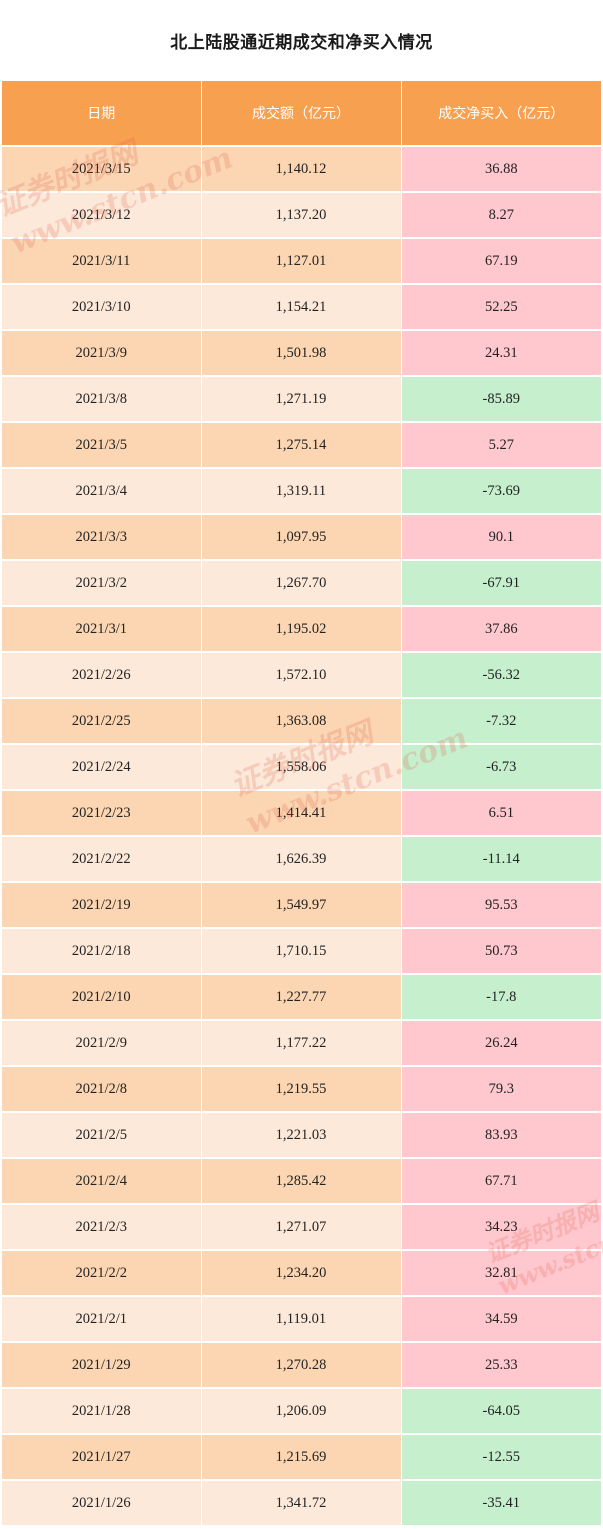 Image resolution: width=603 pixels, height=1529 pixels. I want to click on turnover-cell: 1,219.55, so click(301, 1088).